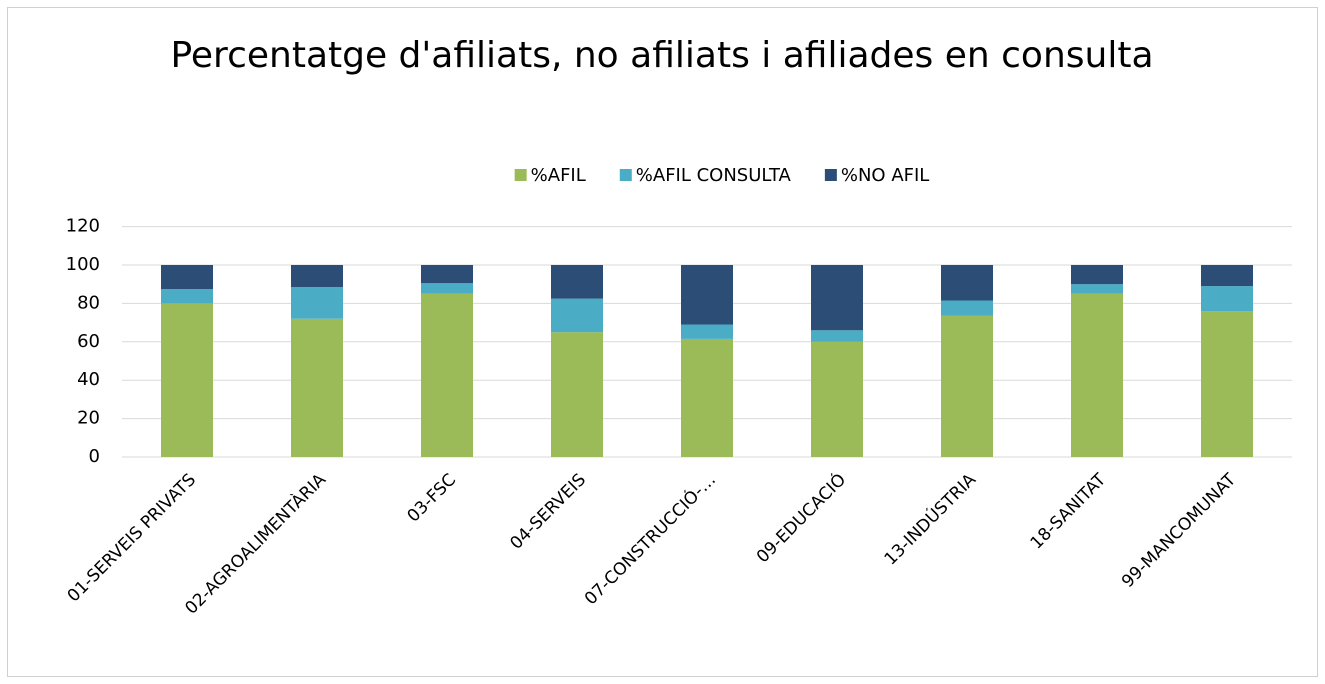 This screenshot has height=684, width=1325. Describe the element at coordinates (558, 175) in the screenshot. I see `legend-label: %AFIL` at that location.